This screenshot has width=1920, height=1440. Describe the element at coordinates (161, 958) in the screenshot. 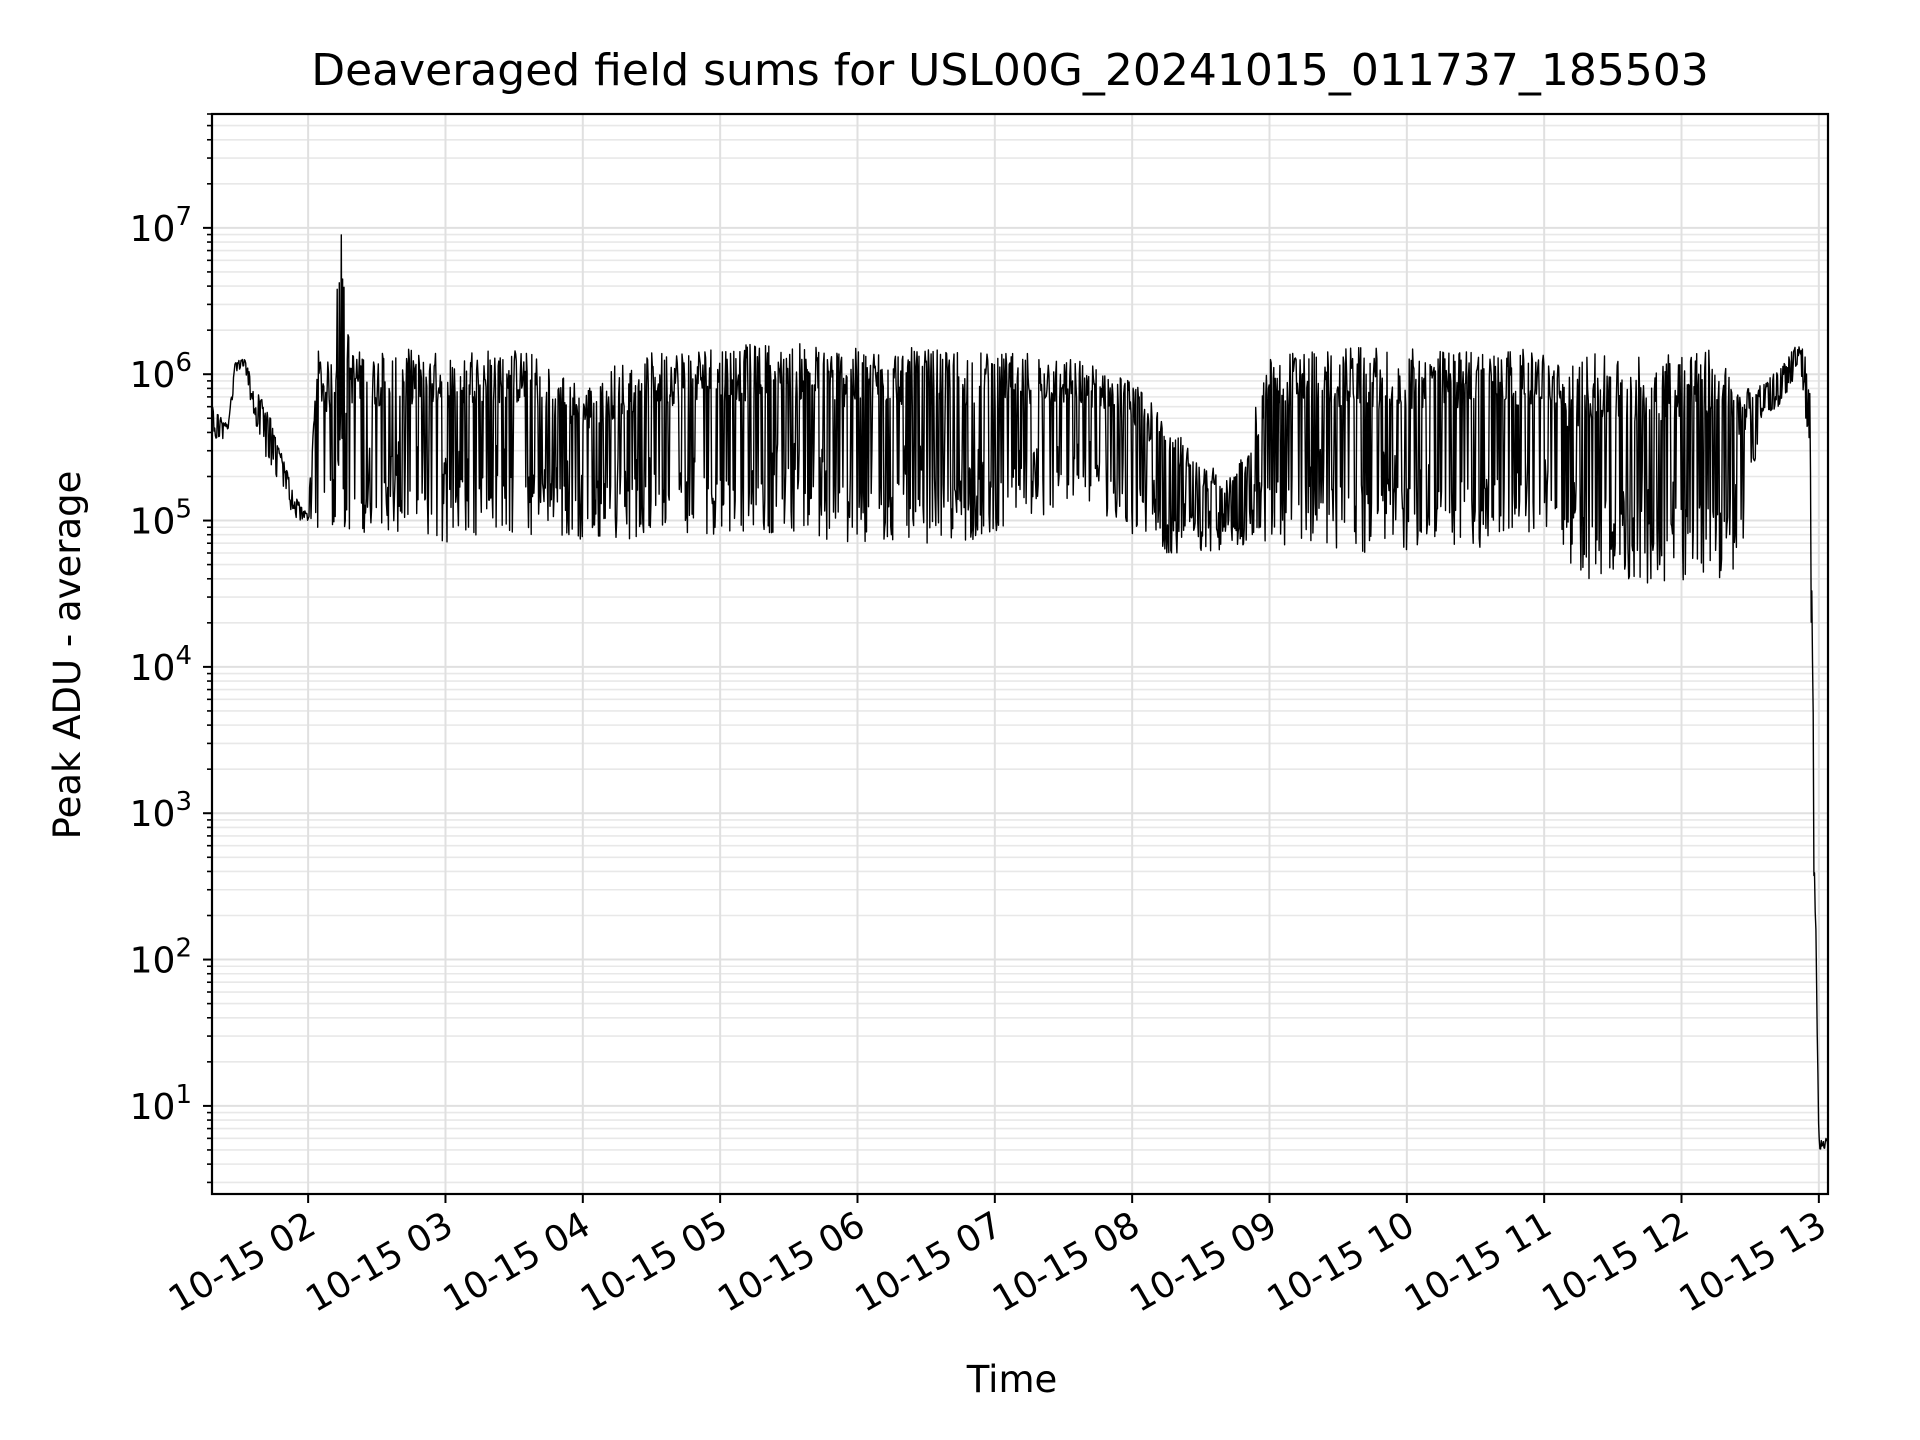

I see `y-tick-label: 10²` at that location.